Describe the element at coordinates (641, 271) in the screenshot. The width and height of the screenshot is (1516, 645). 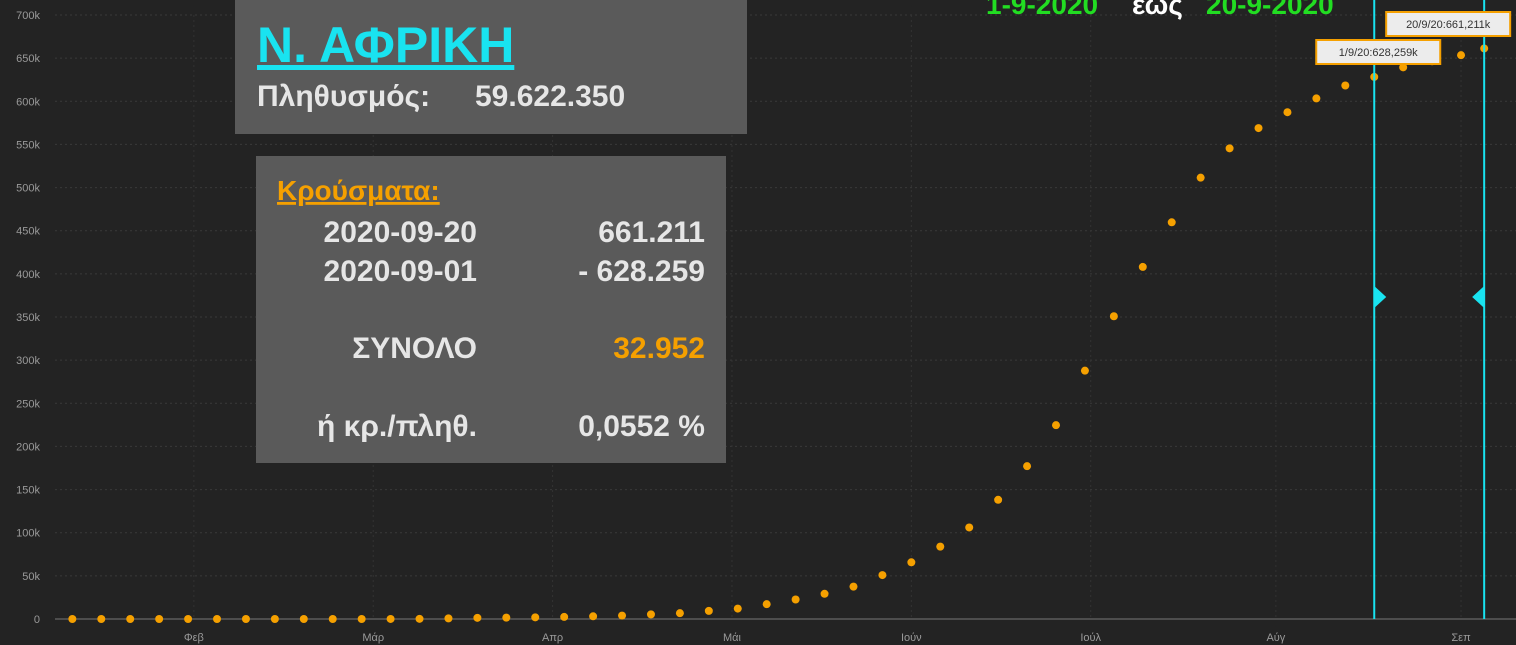
I see `row-value: - 628.259` at that location.